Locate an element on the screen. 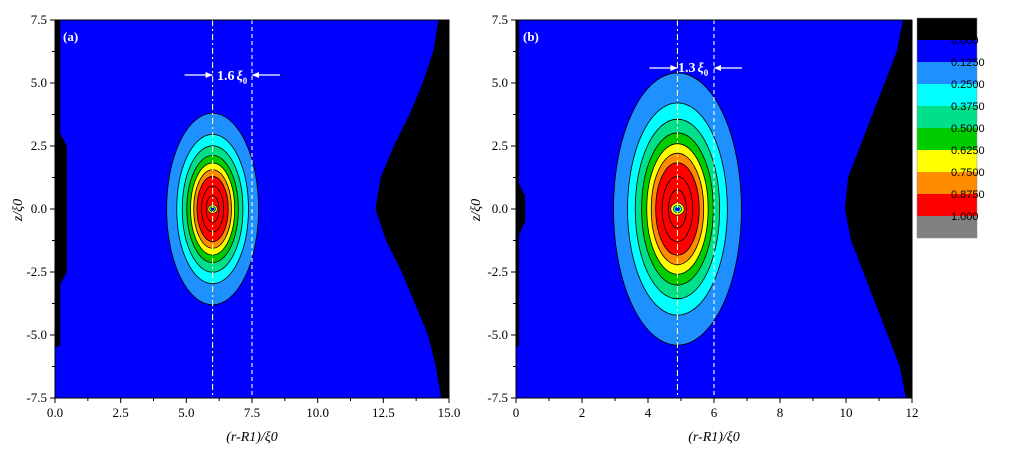 The image size is (1024, 450). x-tick-label: 6 is located at coordinates (714, 412).